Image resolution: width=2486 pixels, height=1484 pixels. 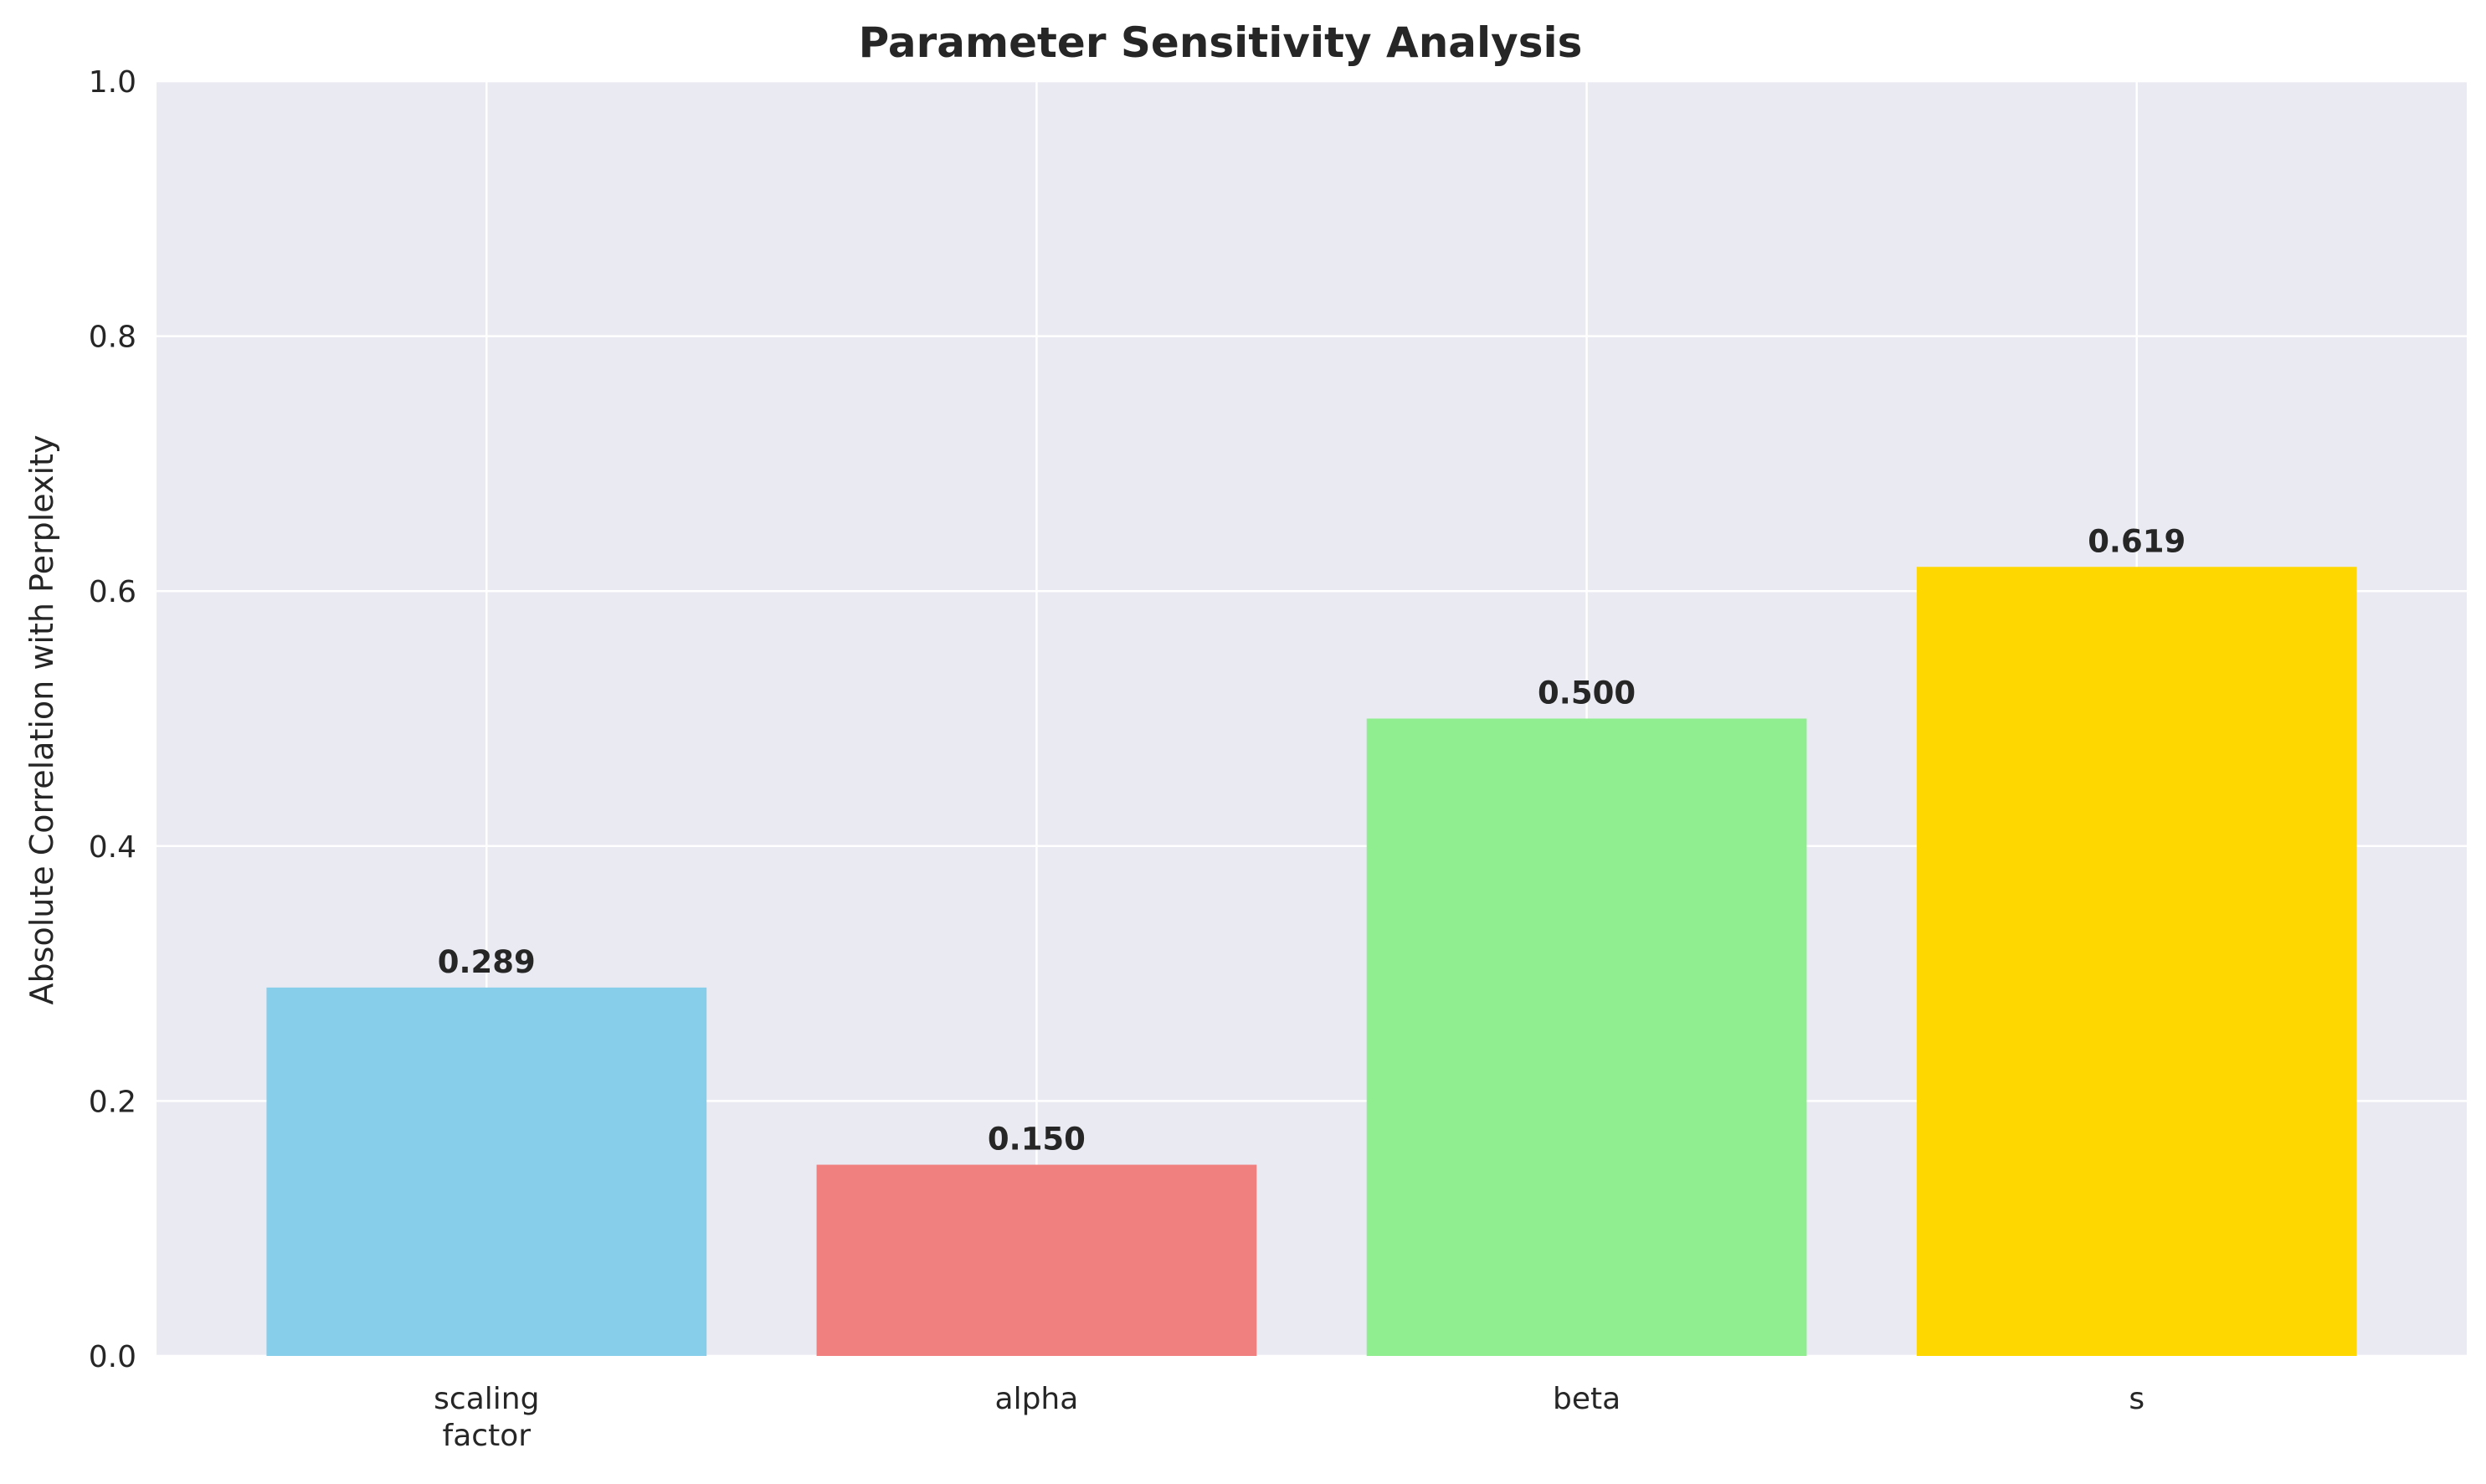 What do you see at coordinates (112, 847) in the screenshot?
I see `y-tick-label: 0.4` at bounding box center [112, 847].